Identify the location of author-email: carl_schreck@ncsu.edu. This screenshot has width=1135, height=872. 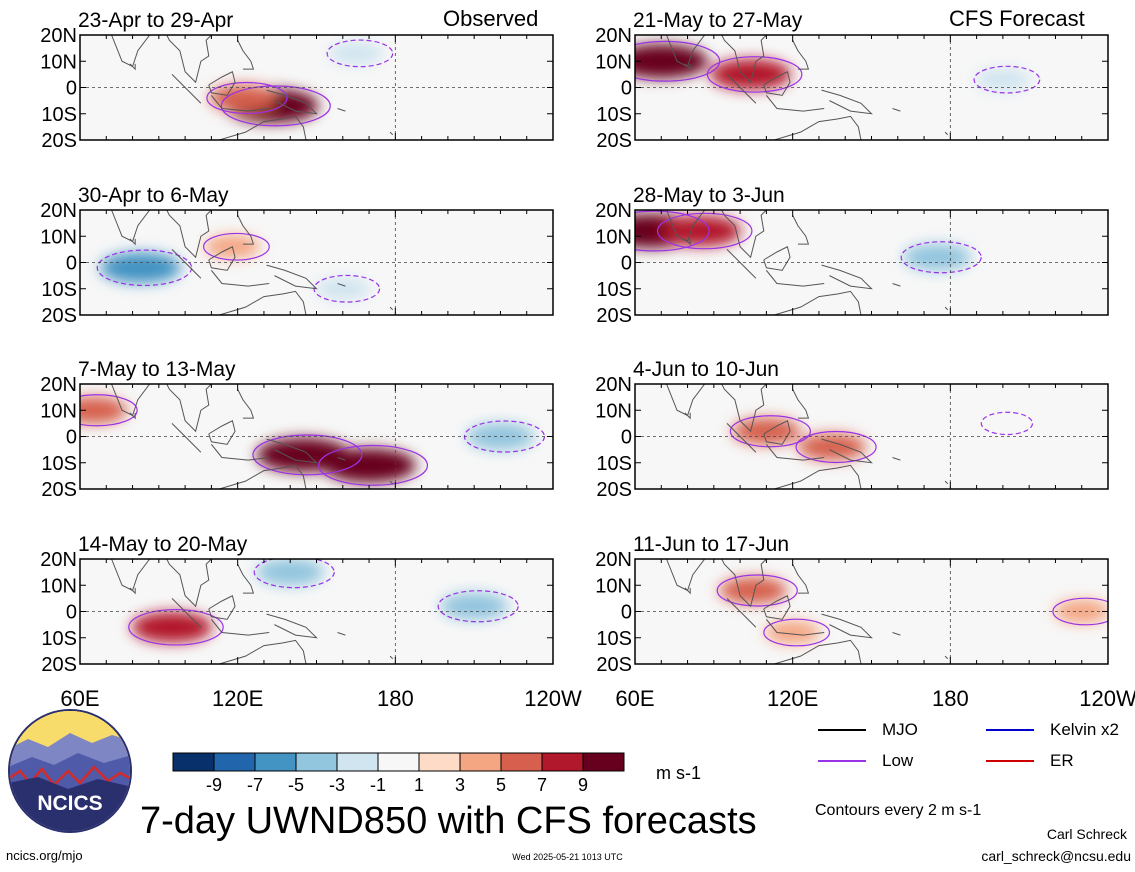
(1056, 856).